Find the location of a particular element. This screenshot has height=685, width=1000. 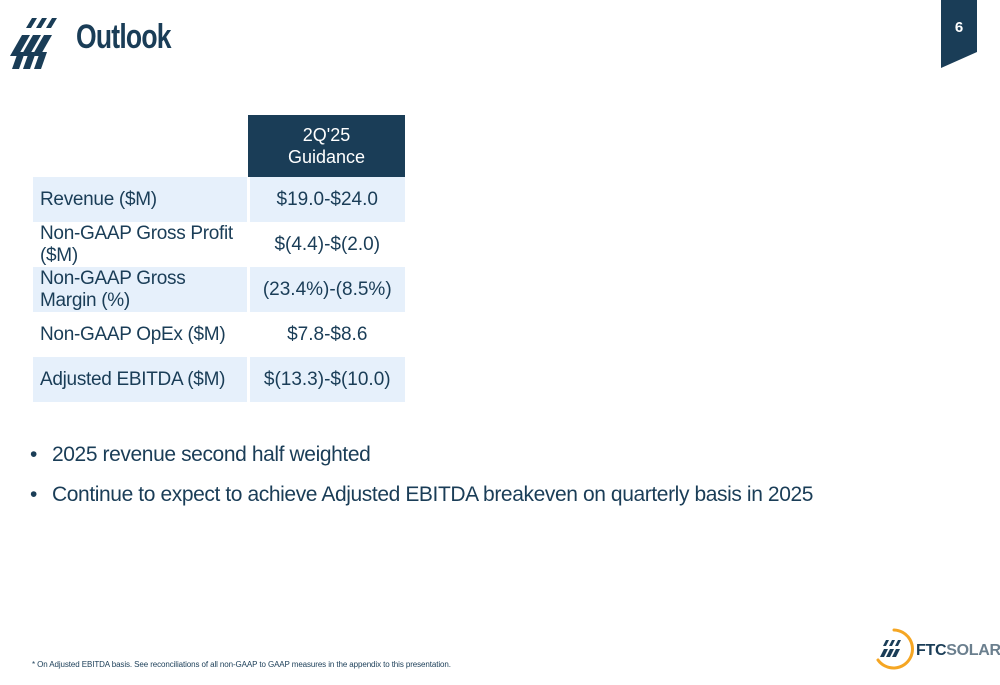

brand-logo: FTCSOLAR is located at coordinates (936, 652).